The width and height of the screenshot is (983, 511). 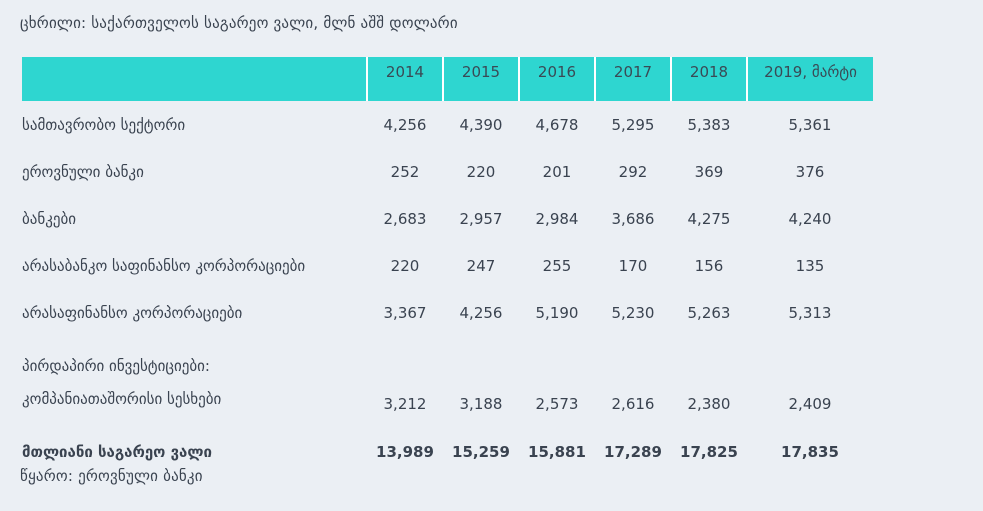 I want to click on table-cell: 5,313, so click(x=810, y=312).